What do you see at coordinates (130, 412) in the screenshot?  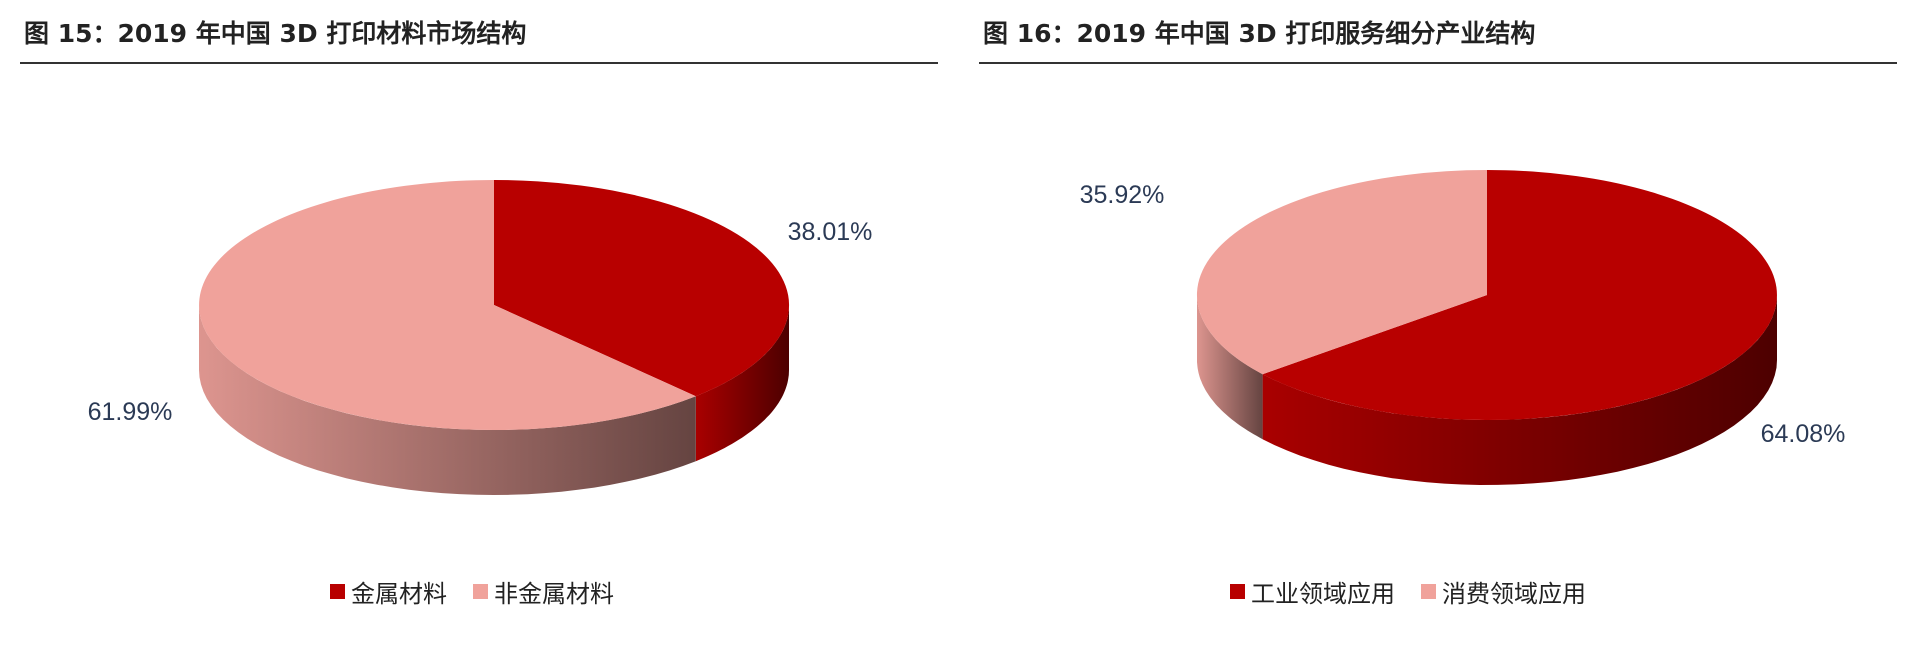 I see `data-label: 61.99%` at bounding box center [130, 412].